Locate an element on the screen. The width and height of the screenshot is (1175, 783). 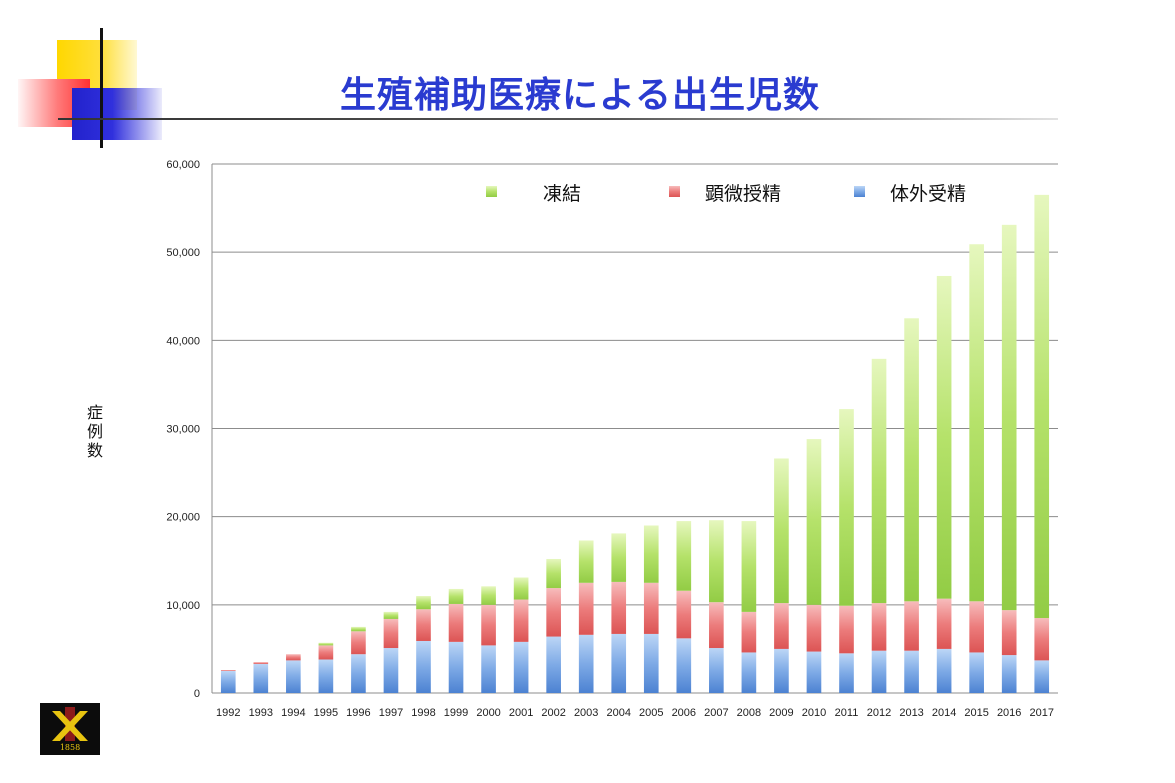
legend-swatch-ivf is located at coordinates (859, 191).